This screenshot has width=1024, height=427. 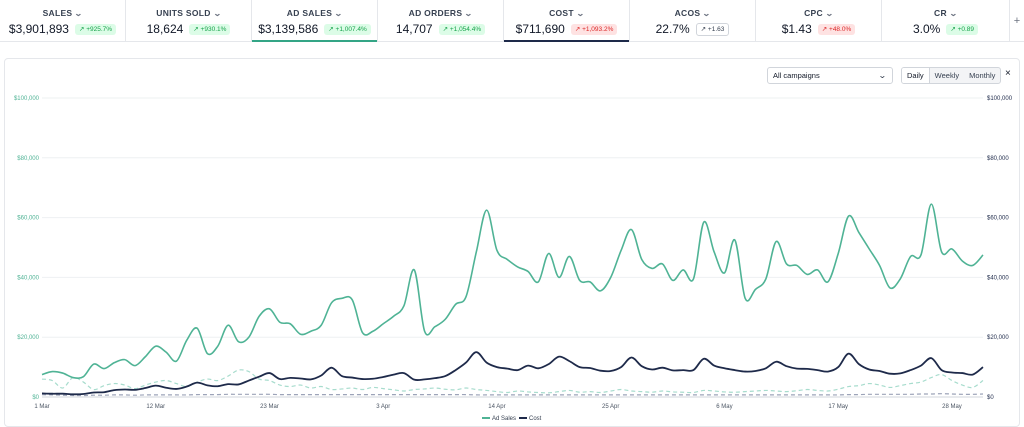 I want to click on metric-value: $711,690, so click(x=540, y=29).